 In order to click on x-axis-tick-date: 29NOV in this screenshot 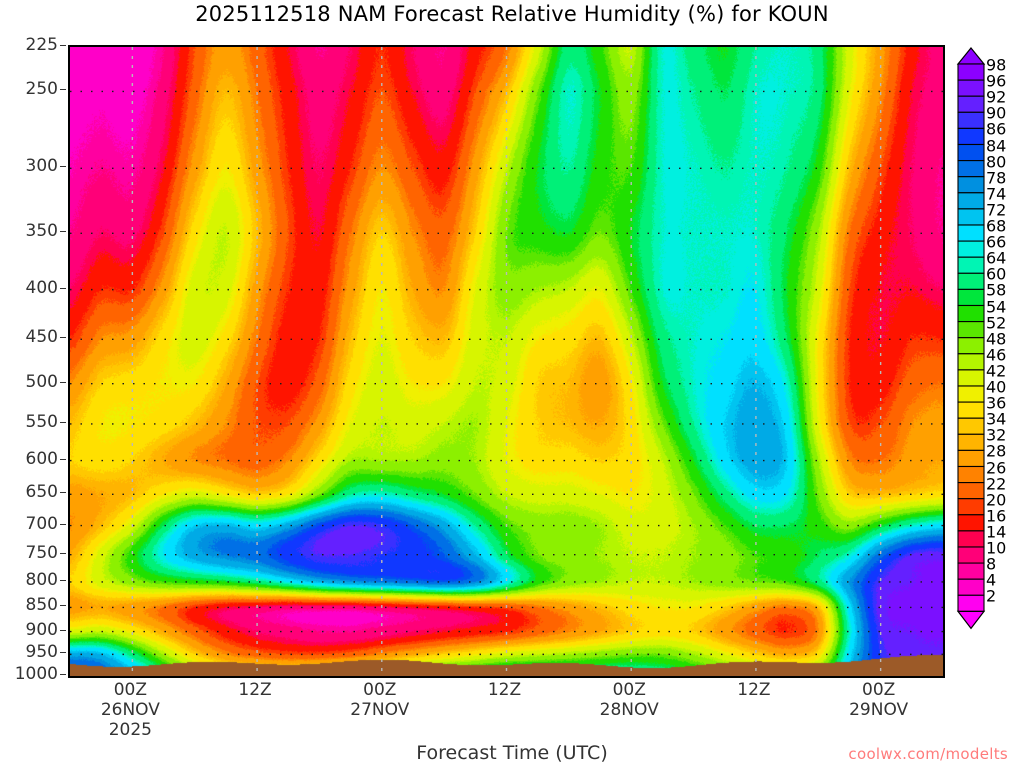, I will do `click(879, 710)`.